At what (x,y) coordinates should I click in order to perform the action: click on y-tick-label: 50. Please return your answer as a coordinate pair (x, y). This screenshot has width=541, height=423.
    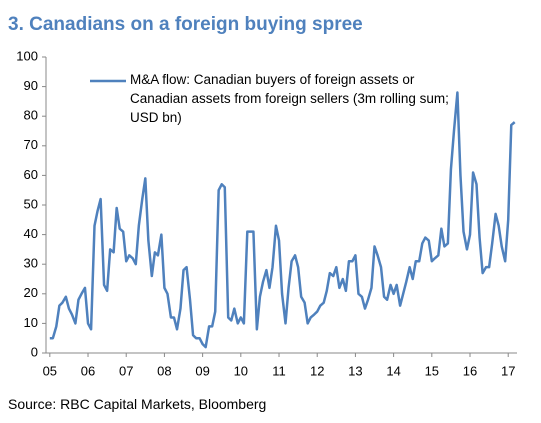
    Looking at the image, I should click on (31, 203).